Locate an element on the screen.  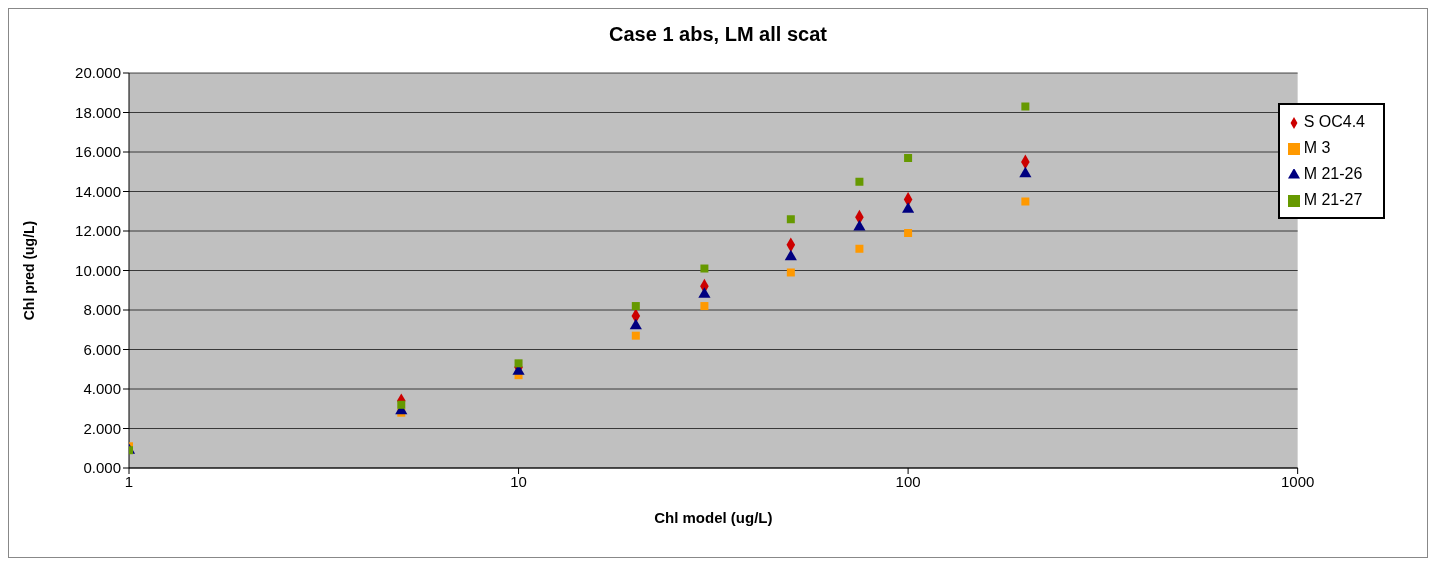
x-tick-label: 1000 is located at coordinates (1297, 481).